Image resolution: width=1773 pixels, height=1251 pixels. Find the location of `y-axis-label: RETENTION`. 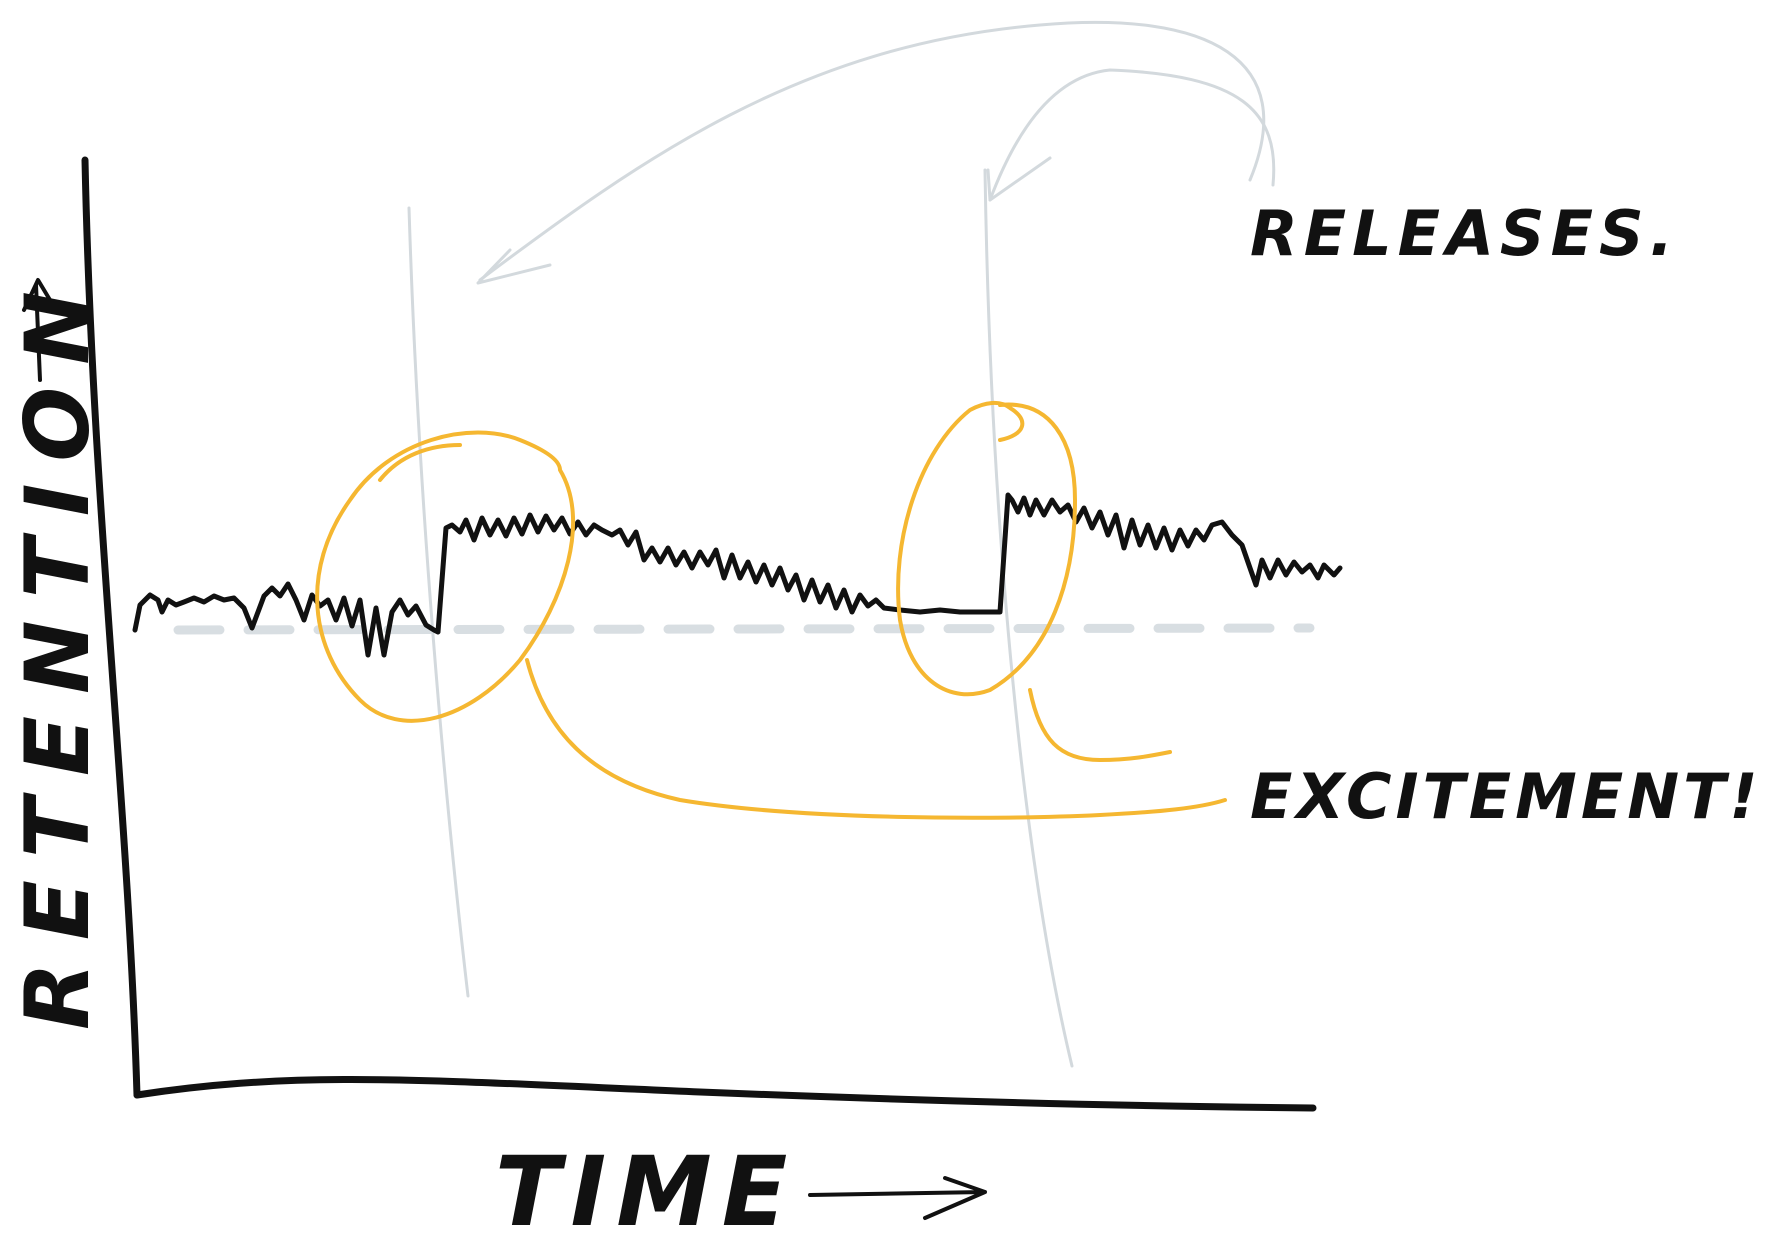

y-axis-label: RETENTION is located at coordinates (57, 649).